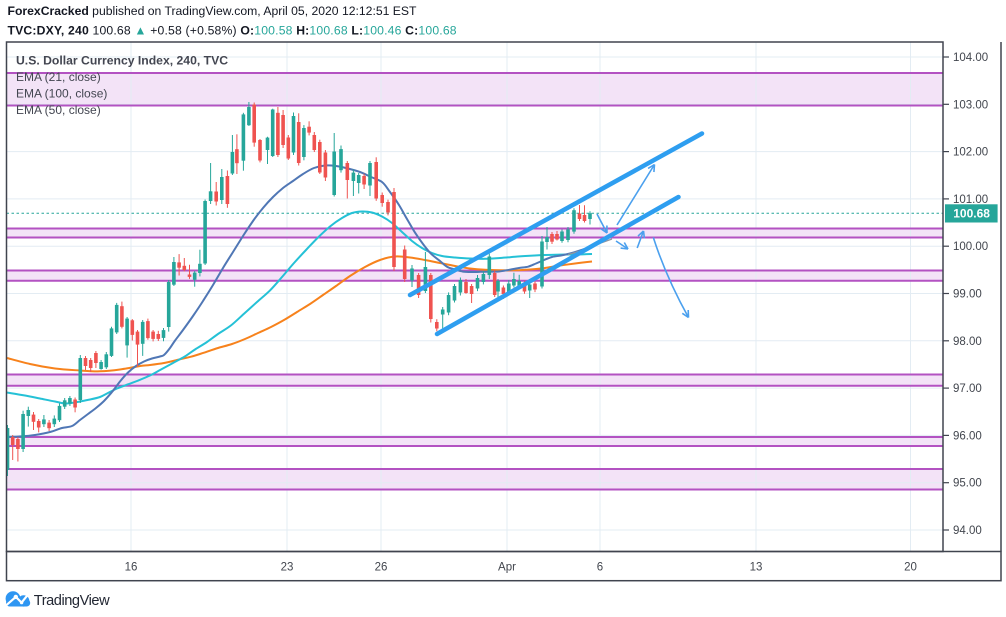  Describe the element at coordinates (58, 77) in the screenshot. I see `svg-text: EMA (21, close)` at that location.